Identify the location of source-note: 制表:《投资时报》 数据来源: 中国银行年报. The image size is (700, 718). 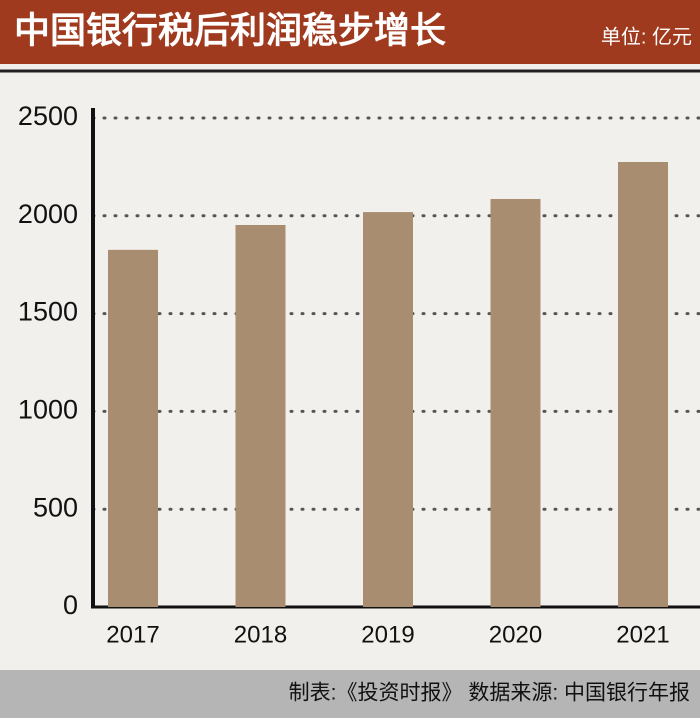
(489, 693).